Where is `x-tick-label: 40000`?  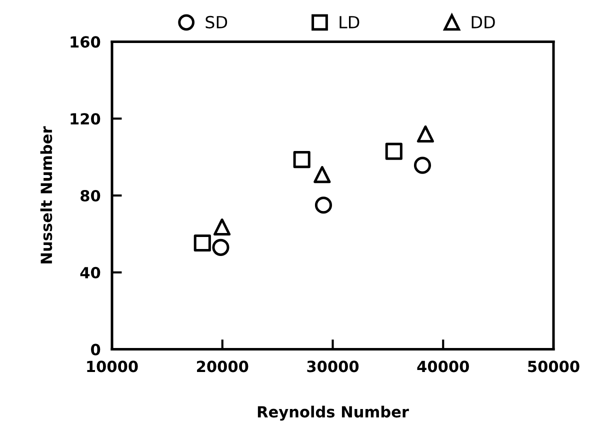 x-tick-label: 40000 is located at coordinates (443, 366).